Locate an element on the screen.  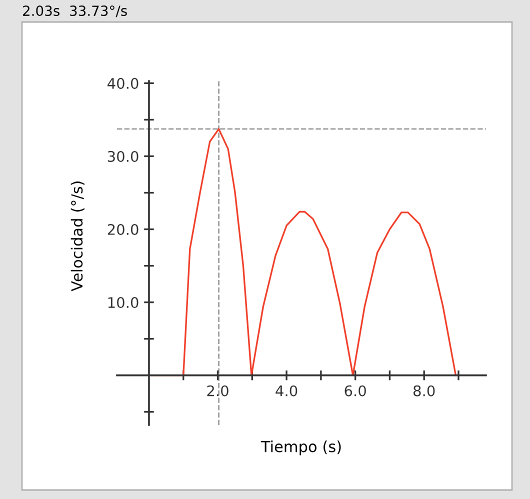
y-tick-label: 40.0 is located at coordinates (123, 83).